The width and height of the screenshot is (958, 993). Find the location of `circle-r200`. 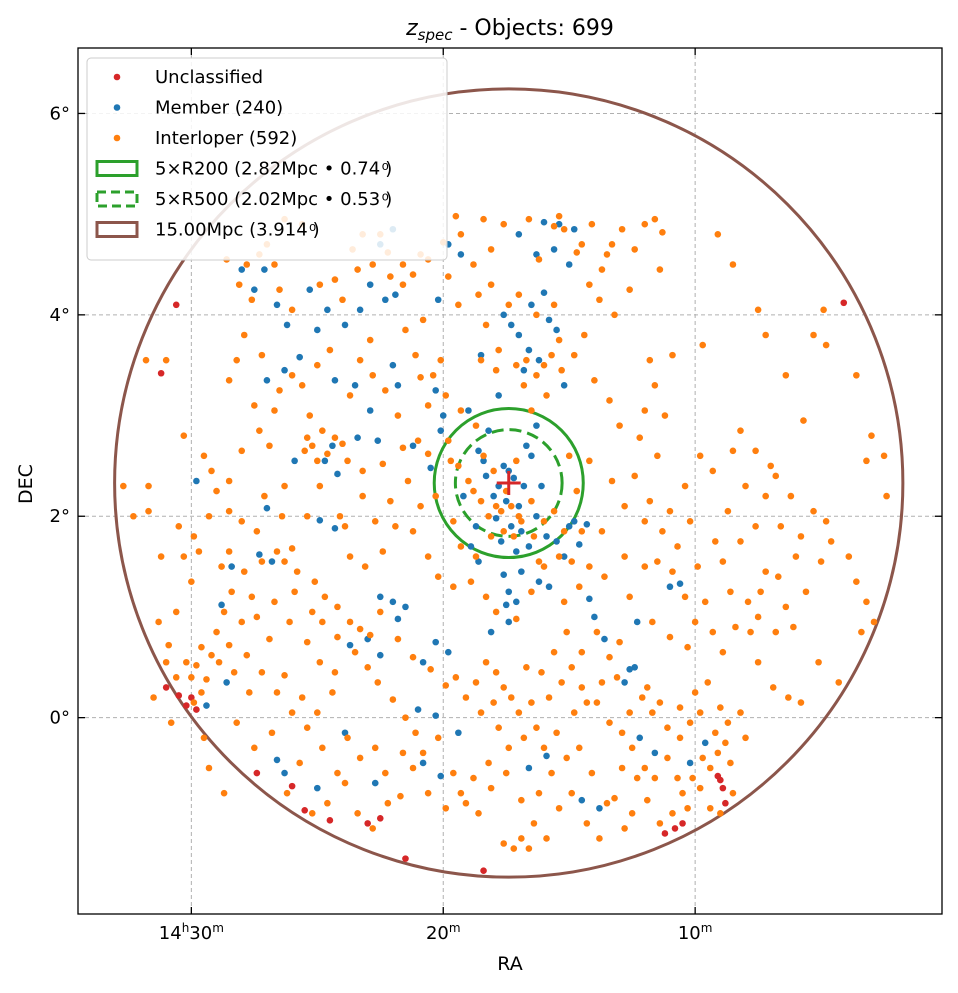

circle-r200 is located at coordinates (508, 483).